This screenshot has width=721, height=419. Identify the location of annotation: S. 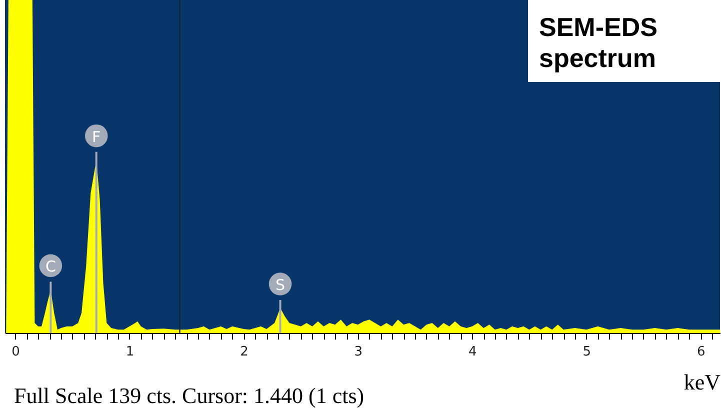
(281, 285).